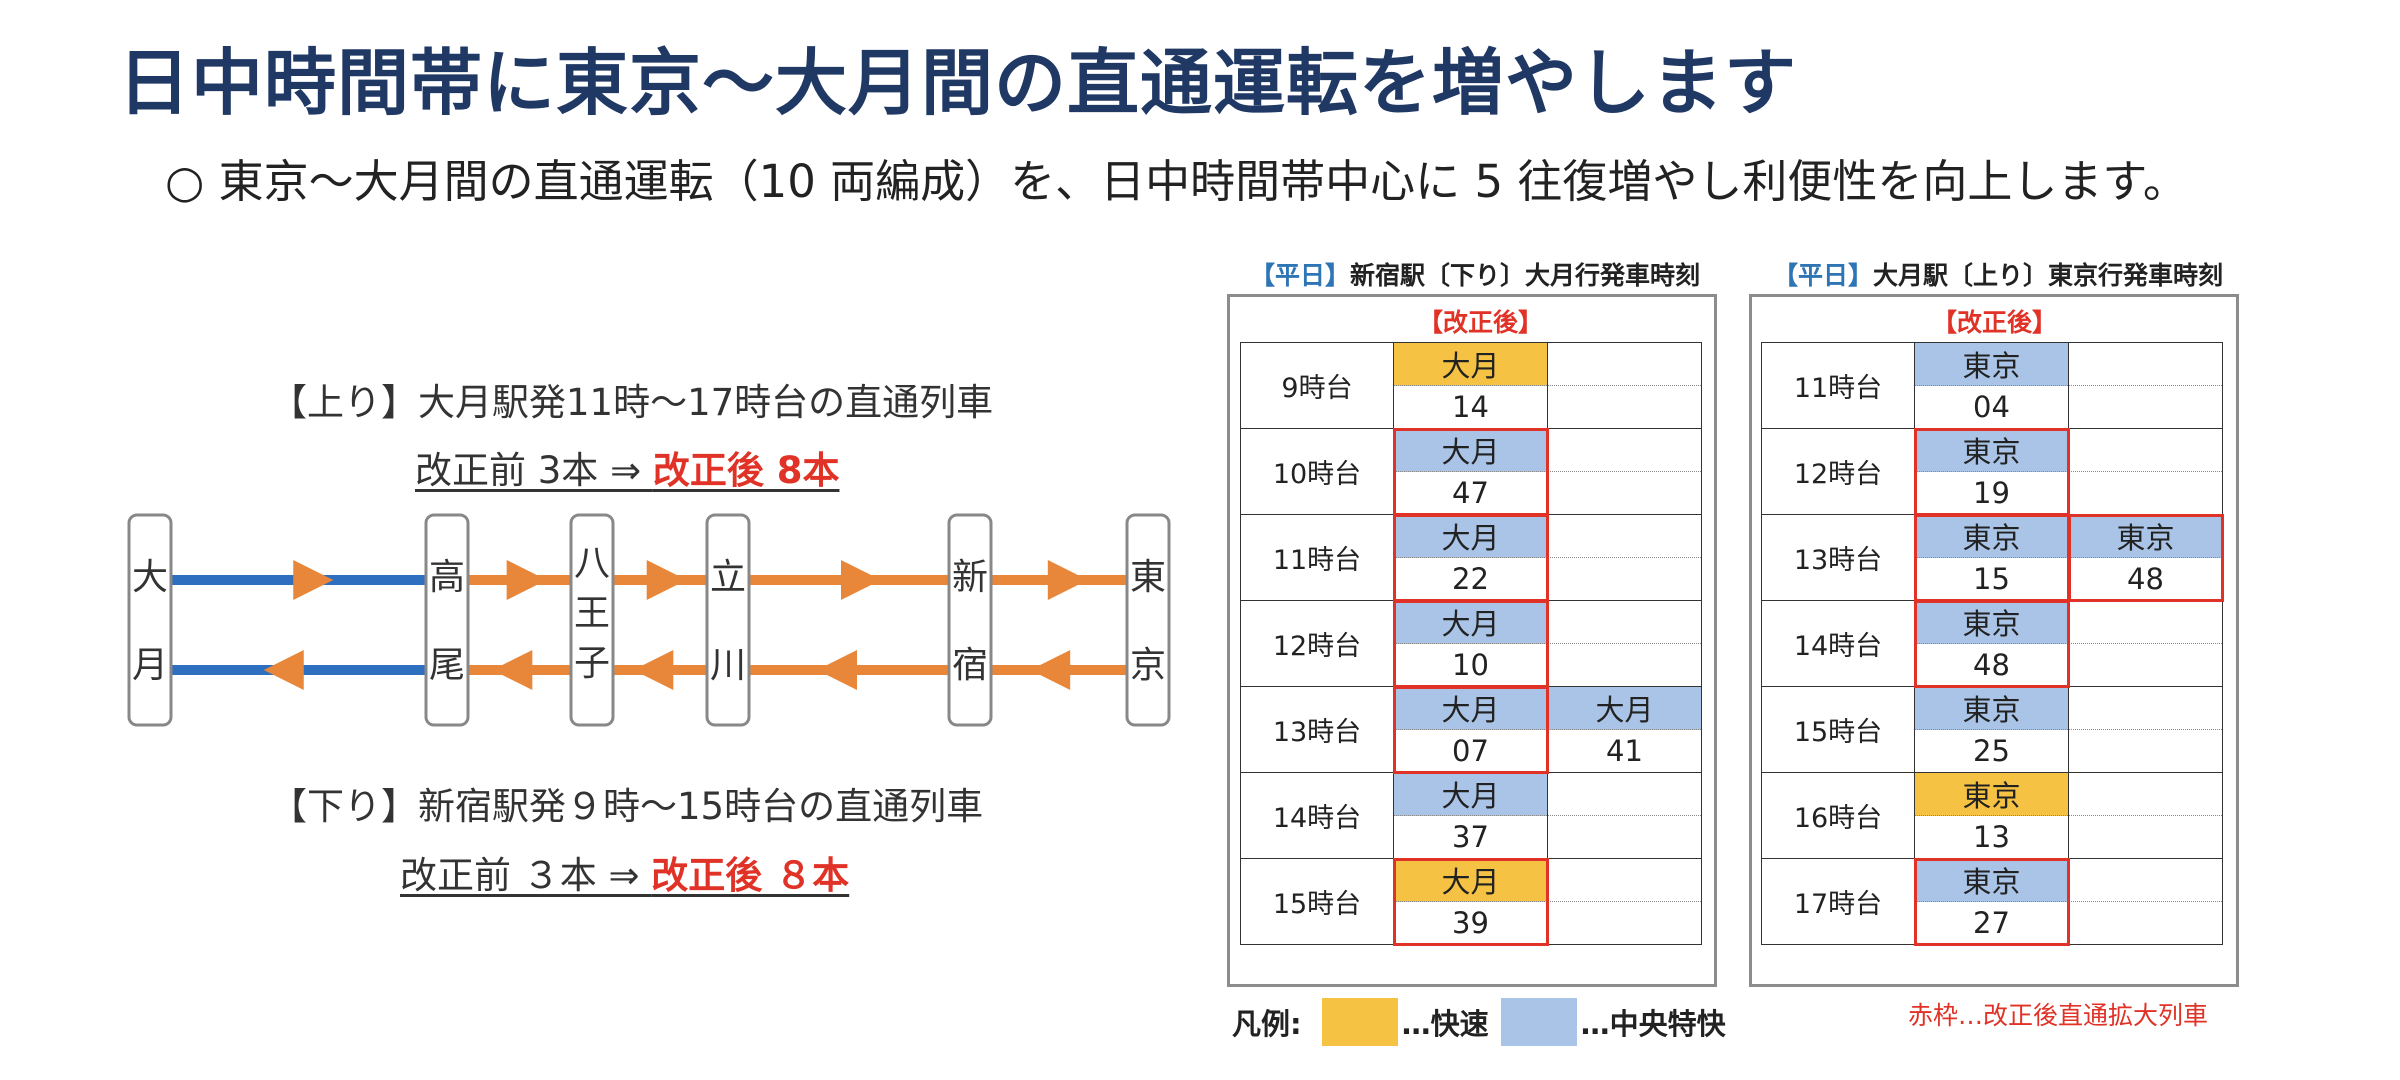 The image size is (2400, 1080). I want to click on timetable-row: 16時台 東京, so click(1992, 815).